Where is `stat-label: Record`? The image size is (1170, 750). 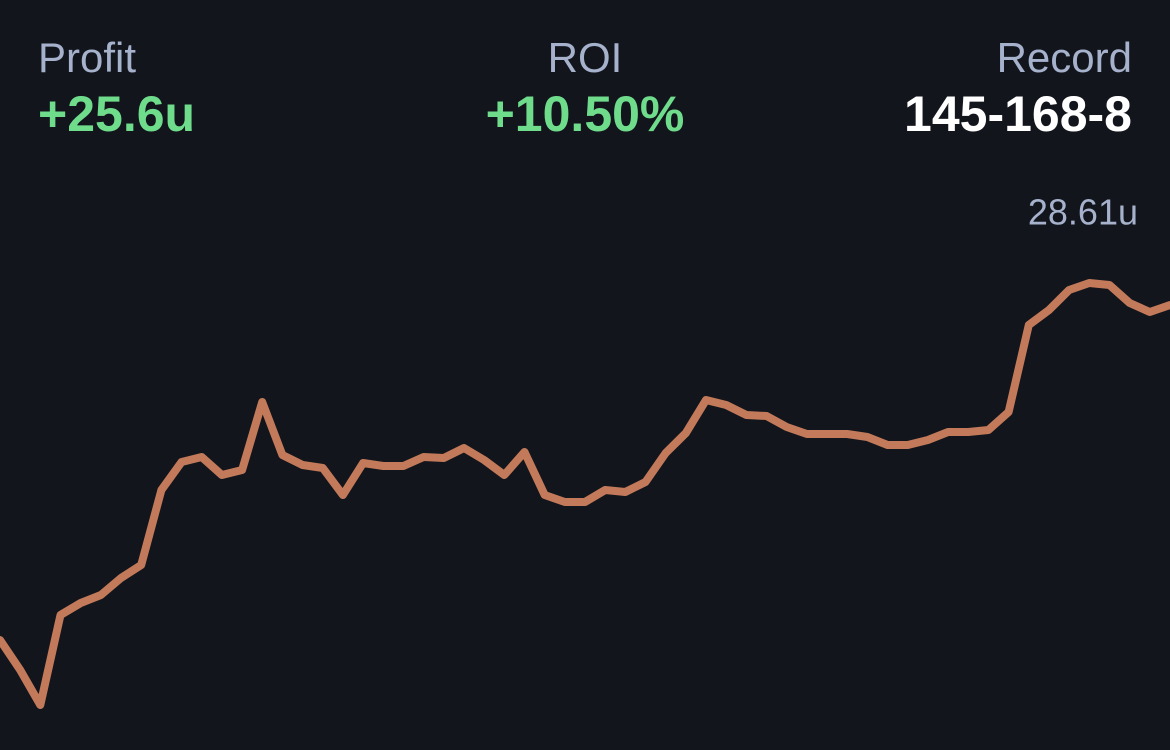 stat-label: Record is located at coordinates (1064, 57).